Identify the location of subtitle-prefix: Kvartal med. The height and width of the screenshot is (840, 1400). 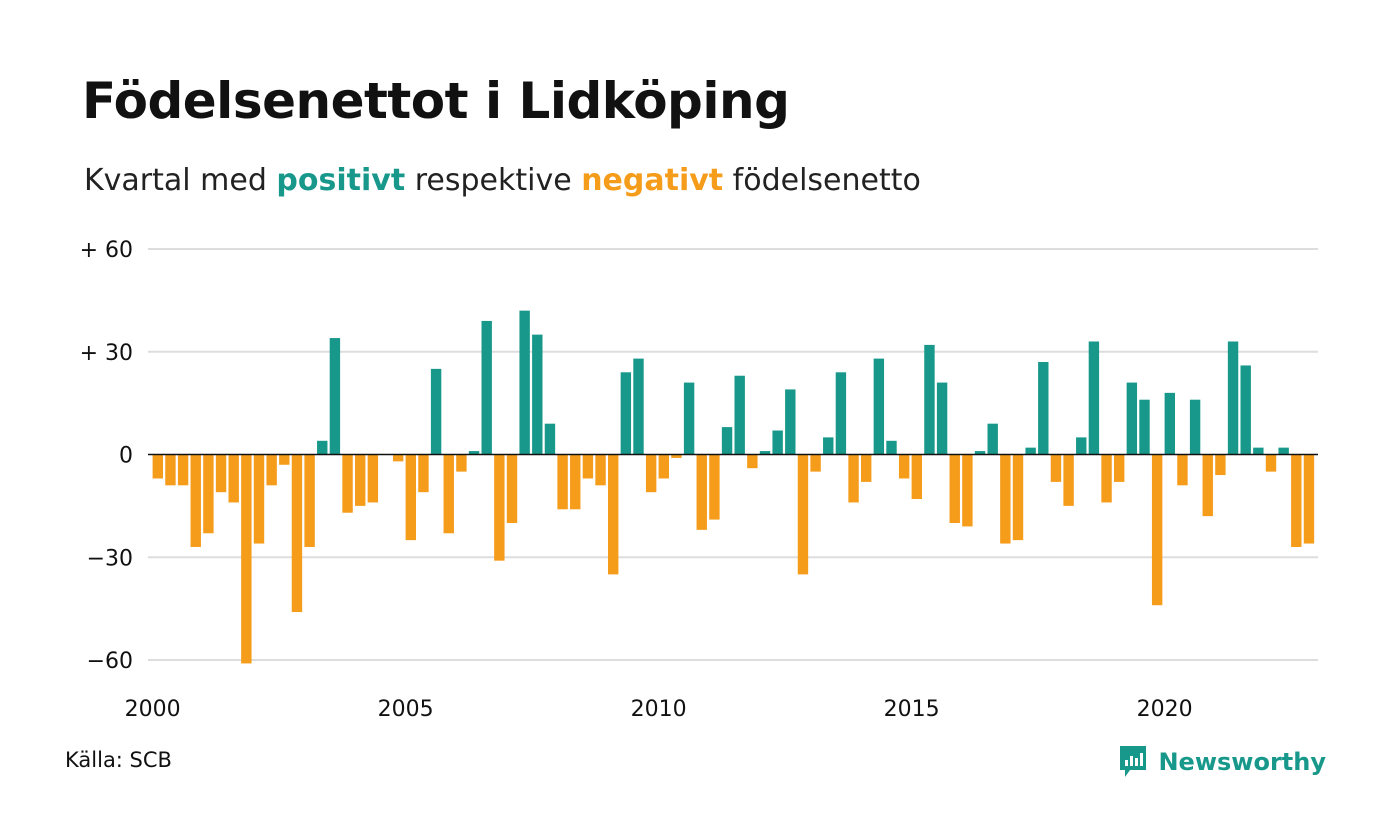
(180, 180).